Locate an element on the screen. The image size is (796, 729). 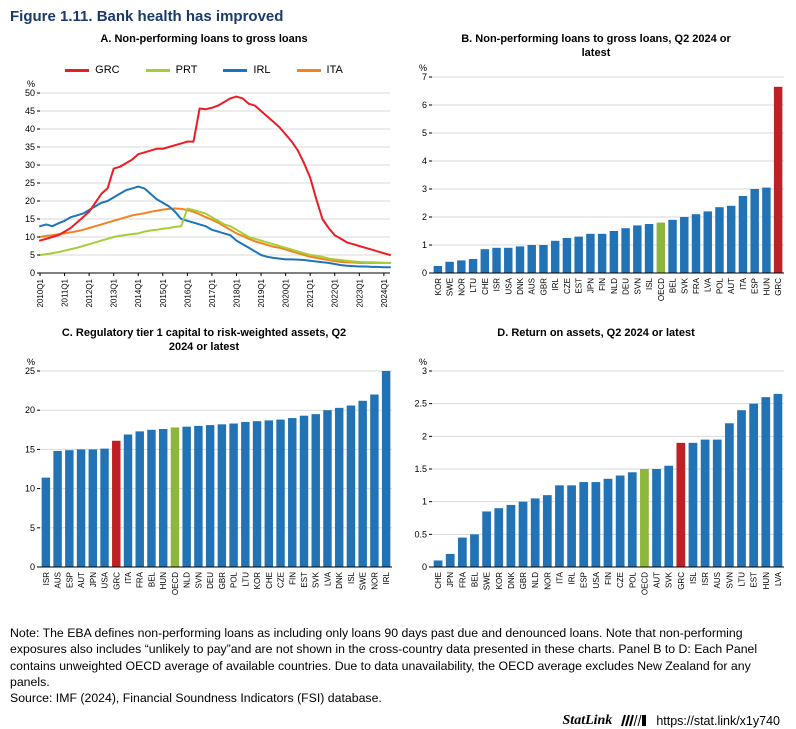
statlink-url: https://stat.link/x1y740 is located at coordinates (718, 720).